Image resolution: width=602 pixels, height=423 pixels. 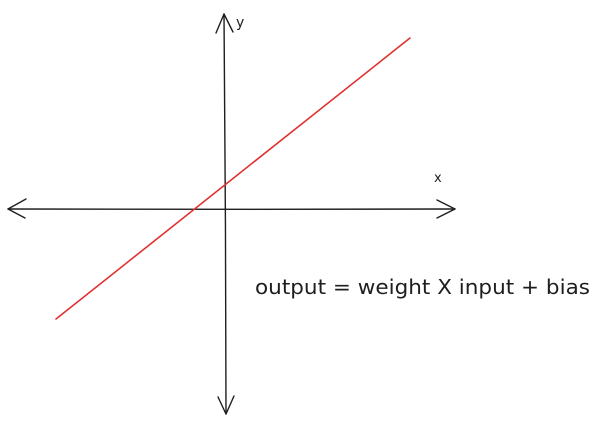 What do you see at coordinates (438, 178) in the screenshot?
I see `x-axis-label: x` at bounding box center [438, 178].